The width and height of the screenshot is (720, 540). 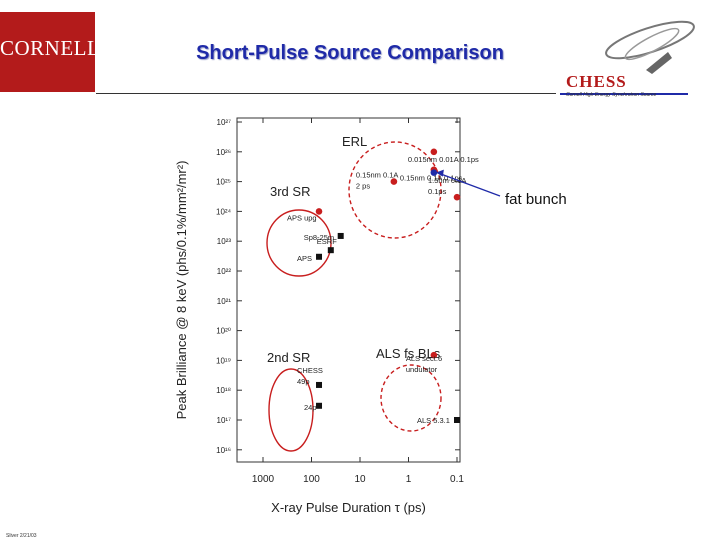 What do you see at coordinates (354, 141) in the screenshot?
I see `group-title: ERL` at bounding box center [354, 141].